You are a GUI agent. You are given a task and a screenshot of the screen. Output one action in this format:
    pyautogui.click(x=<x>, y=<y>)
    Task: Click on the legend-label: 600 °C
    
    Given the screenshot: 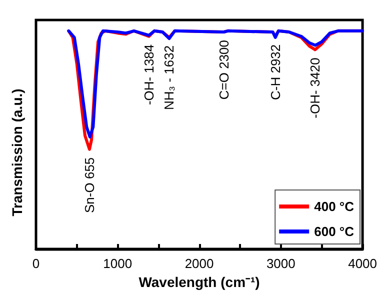 What is the action you would take?
    pyautogui.click(x=334, y=231)
    